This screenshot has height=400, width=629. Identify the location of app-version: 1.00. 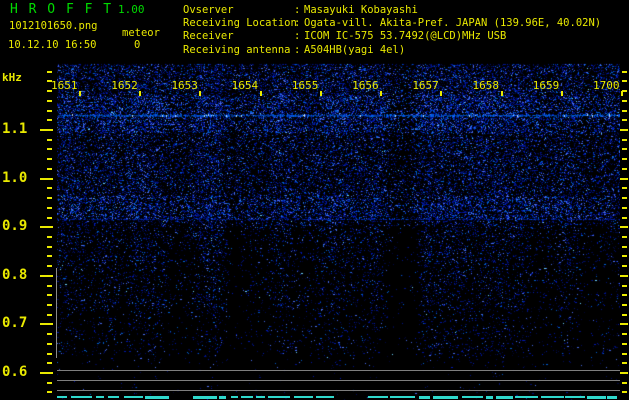
(131, 9).